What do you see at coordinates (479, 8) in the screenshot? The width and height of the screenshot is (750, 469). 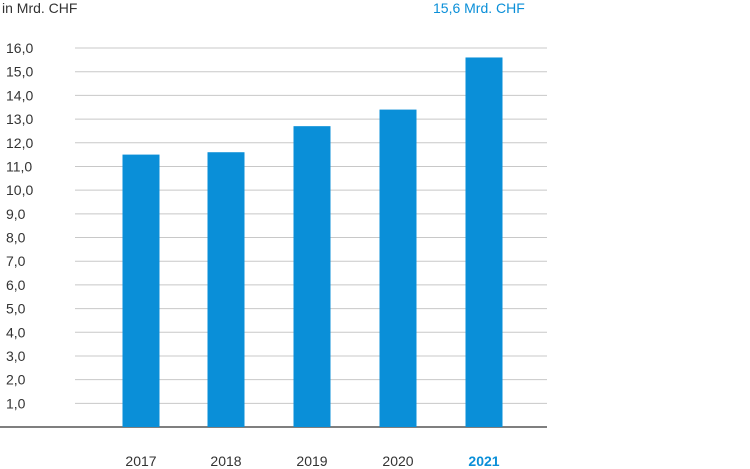 I see `highlight-value-label: 15,6 Mrd. CHF` at bounding box center [479, 8].